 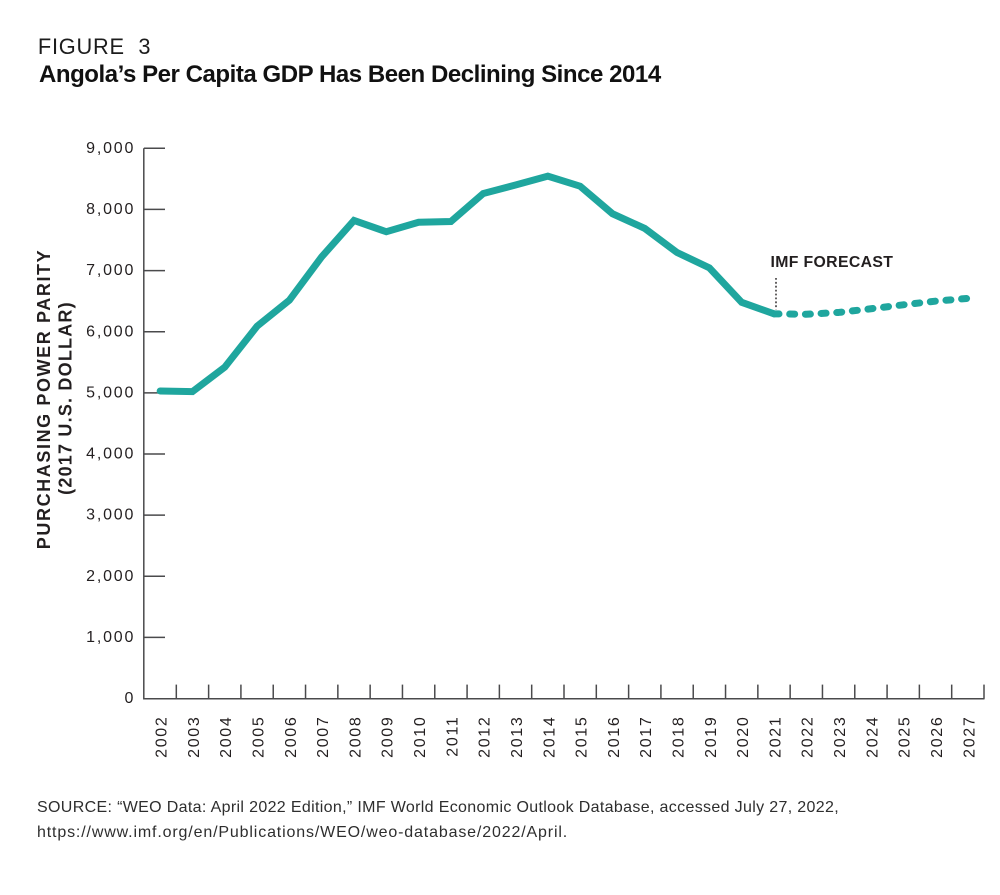 What do you see at coordinates (969, 737) in the screenshot?
I see `svg-text: 2027` at bounding box center [969, 737].